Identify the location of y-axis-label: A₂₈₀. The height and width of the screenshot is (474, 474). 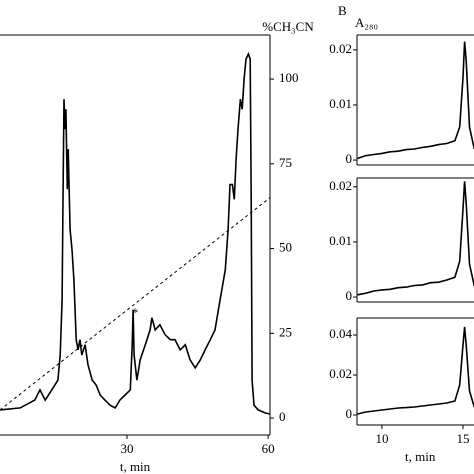
(366, 22).